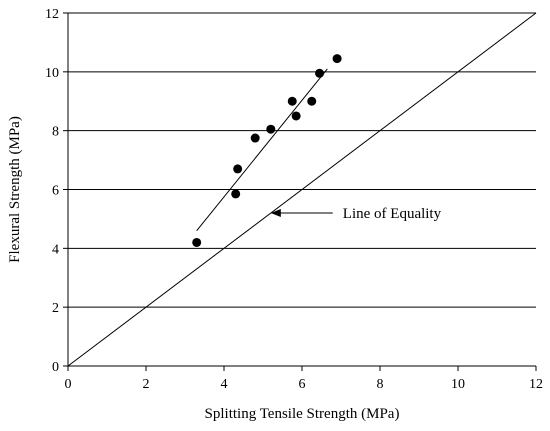 The height and width of the screenshot is (431, 550). Describe the element at coordinates (55, 132) in the screenshot. I see `y-tick-label-8: 8` at that location.